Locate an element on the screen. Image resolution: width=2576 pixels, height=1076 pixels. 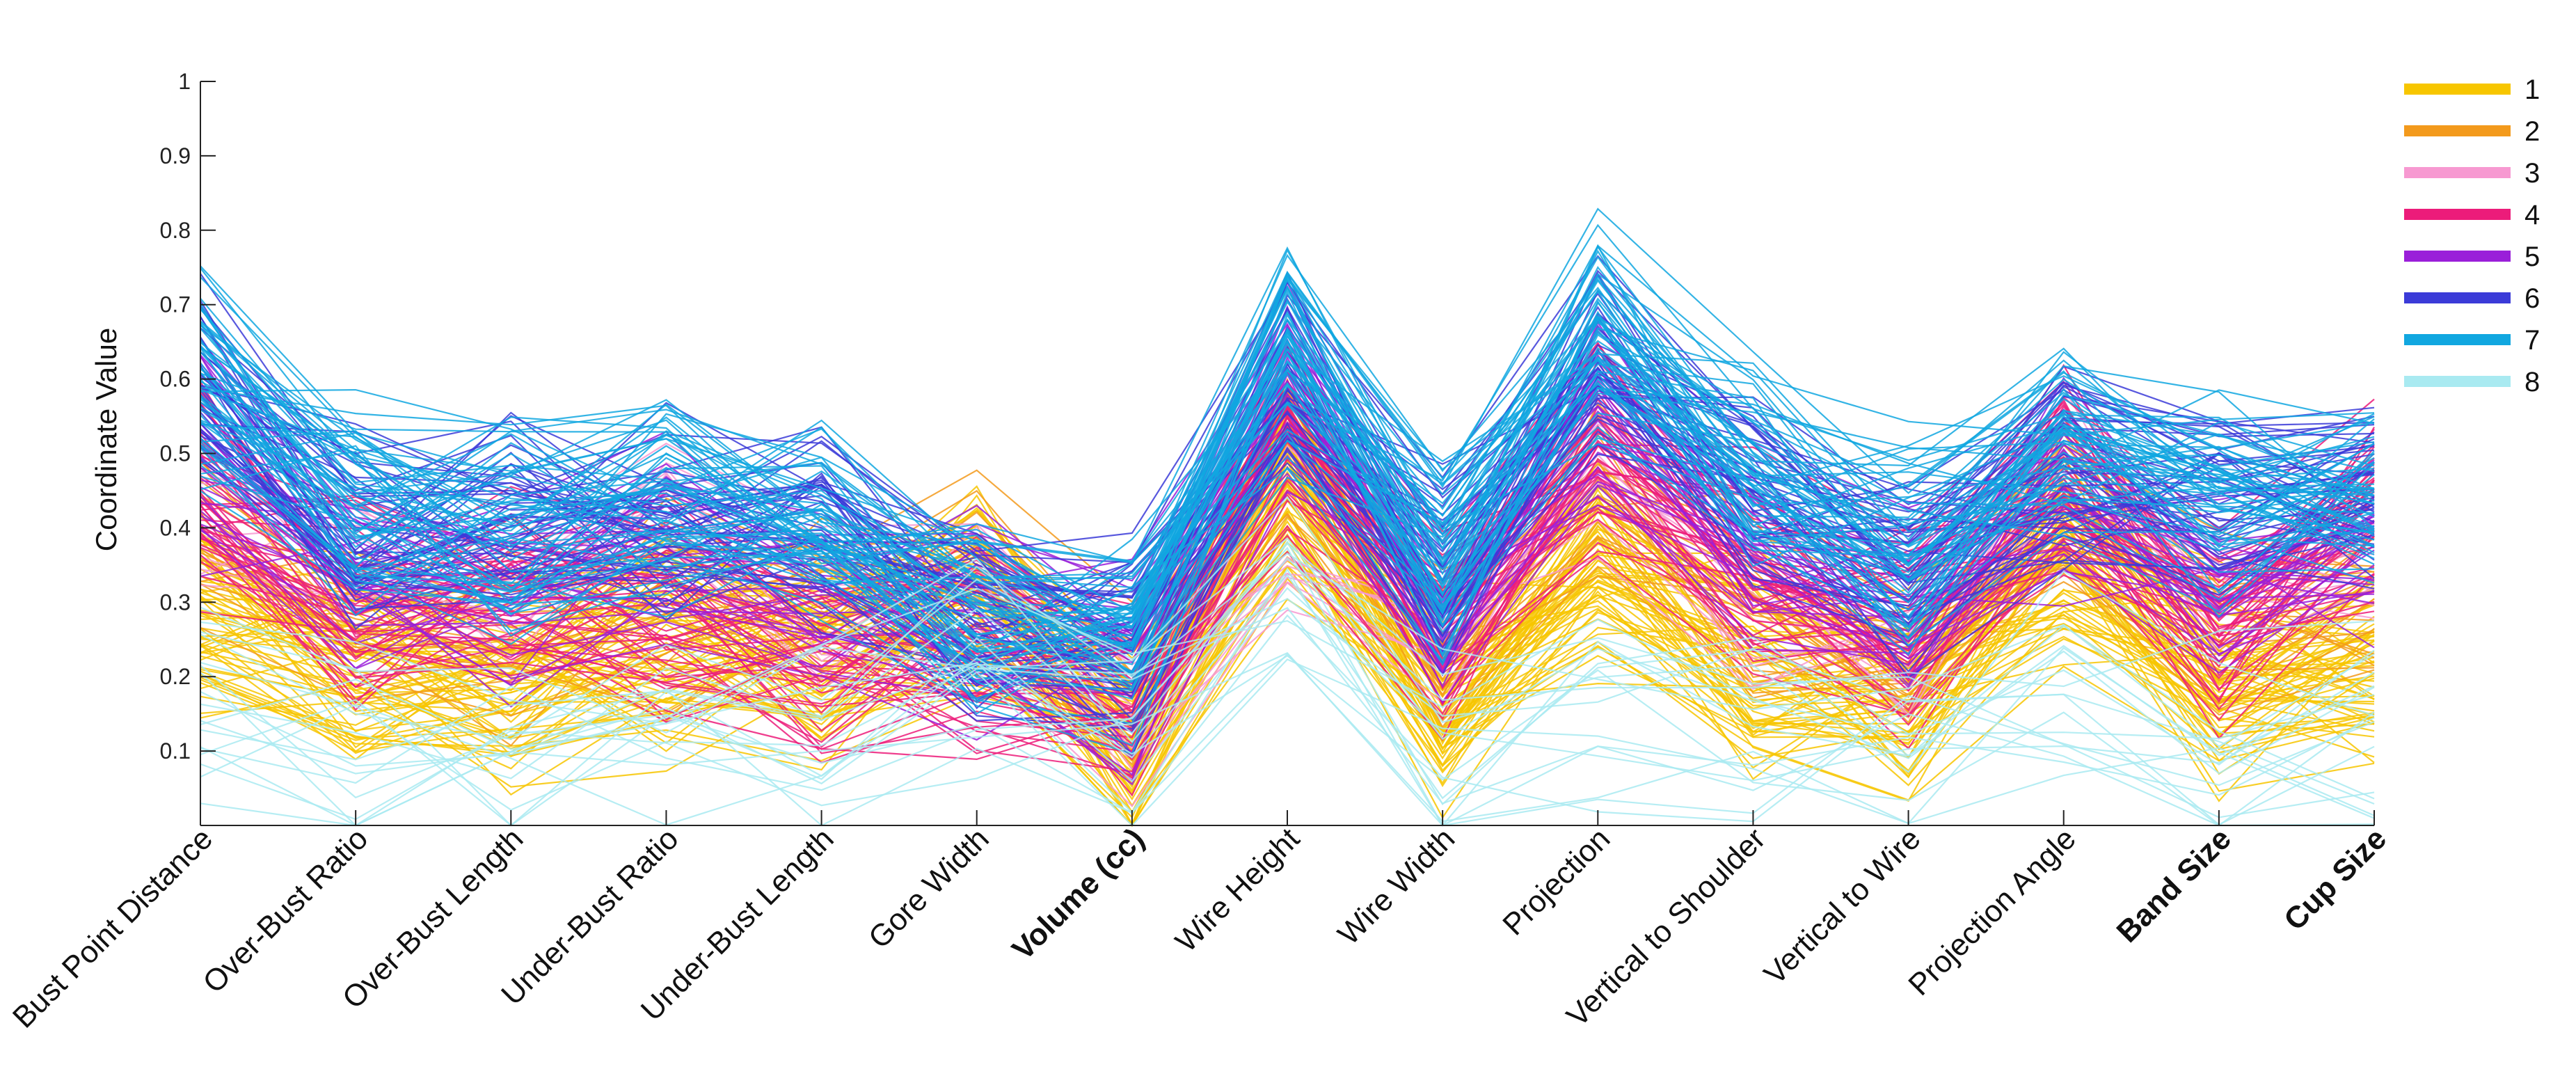
y-tick-label: 0.6 is located at coordinates (175, 379).